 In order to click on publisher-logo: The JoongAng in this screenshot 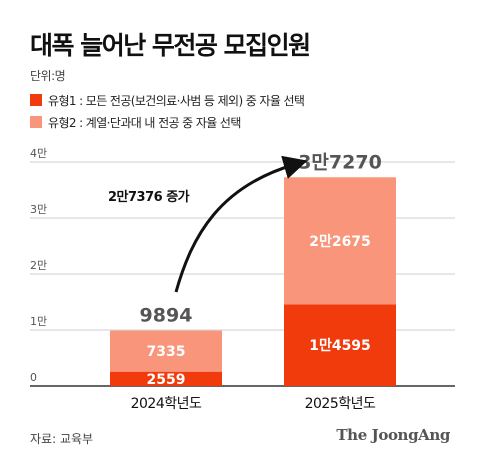, I will do `click(393, 435)`.